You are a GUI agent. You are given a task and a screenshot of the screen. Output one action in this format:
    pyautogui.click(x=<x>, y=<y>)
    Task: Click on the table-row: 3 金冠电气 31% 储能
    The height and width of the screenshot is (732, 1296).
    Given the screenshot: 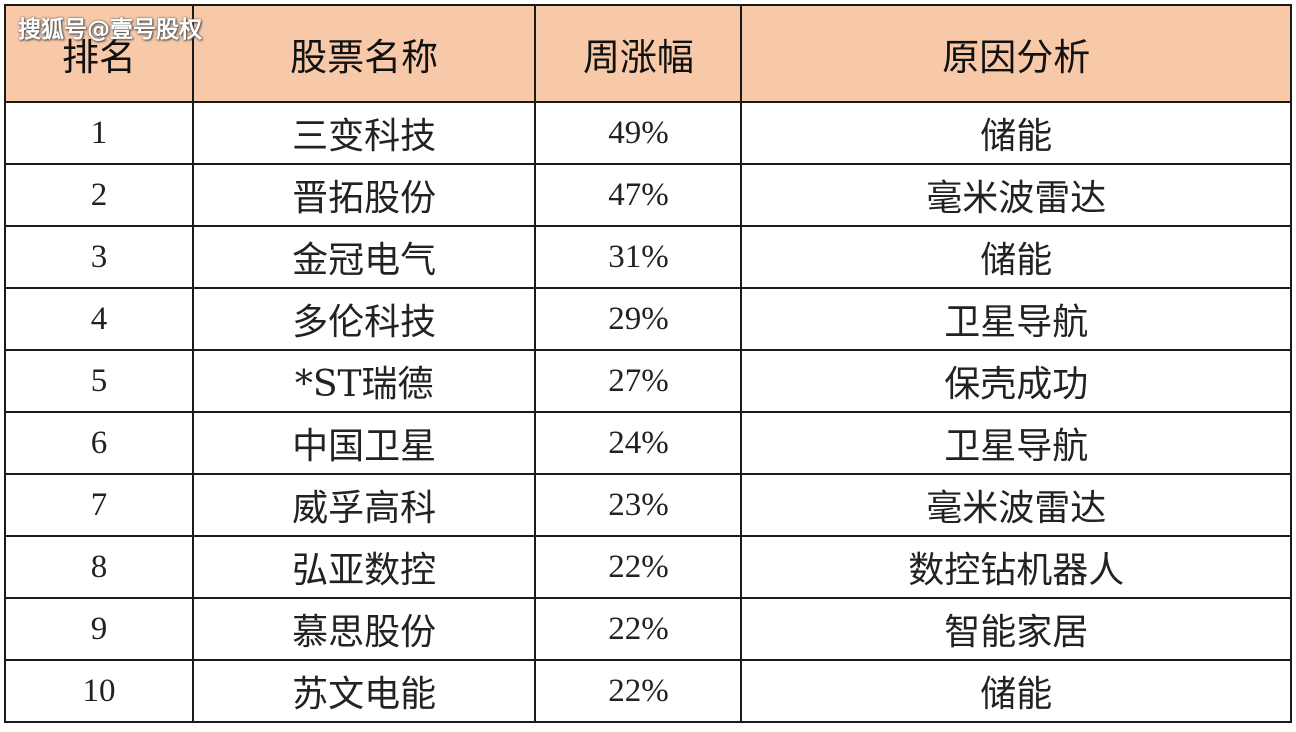 What is the action you would take?
    pyautogui.click(x=648, y=257)
    